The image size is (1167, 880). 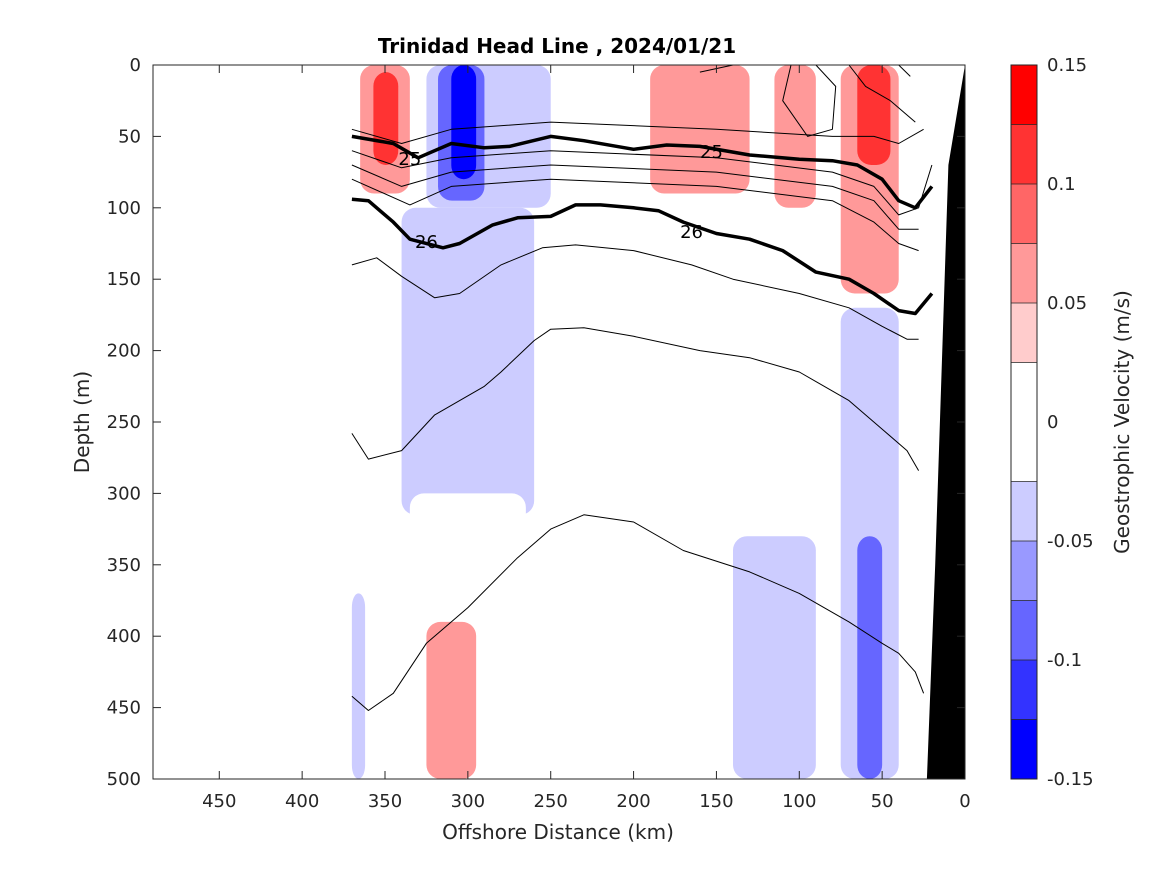 I want to click on colorbar-tick-label: 0, so click(x=1052, y=422).